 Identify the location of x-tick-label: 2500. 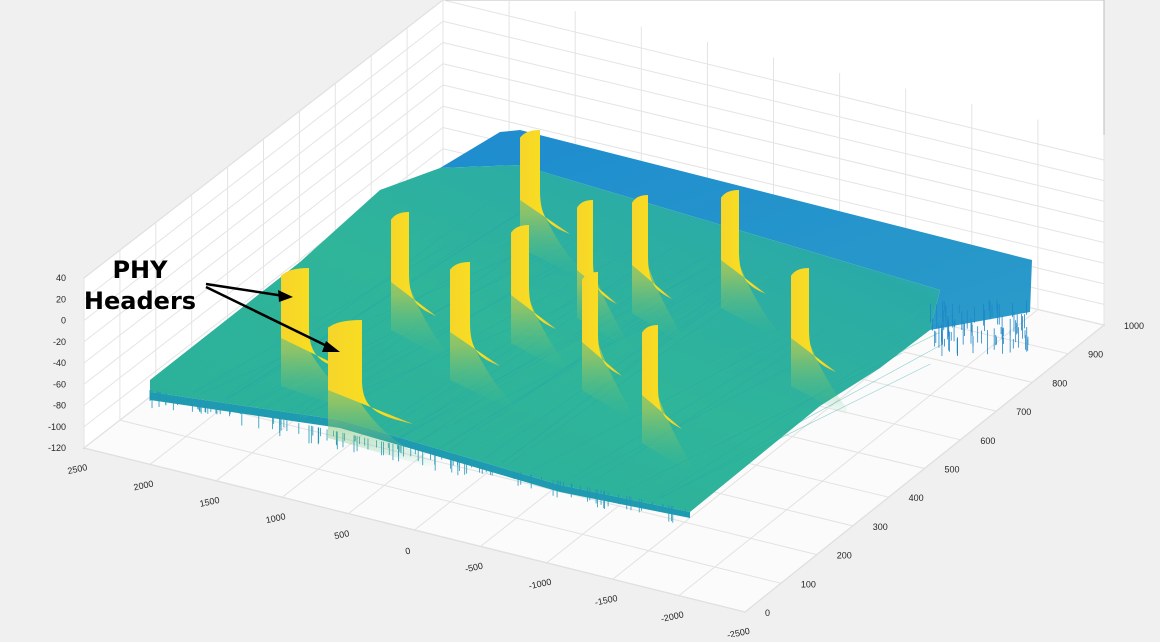
(78, 469).